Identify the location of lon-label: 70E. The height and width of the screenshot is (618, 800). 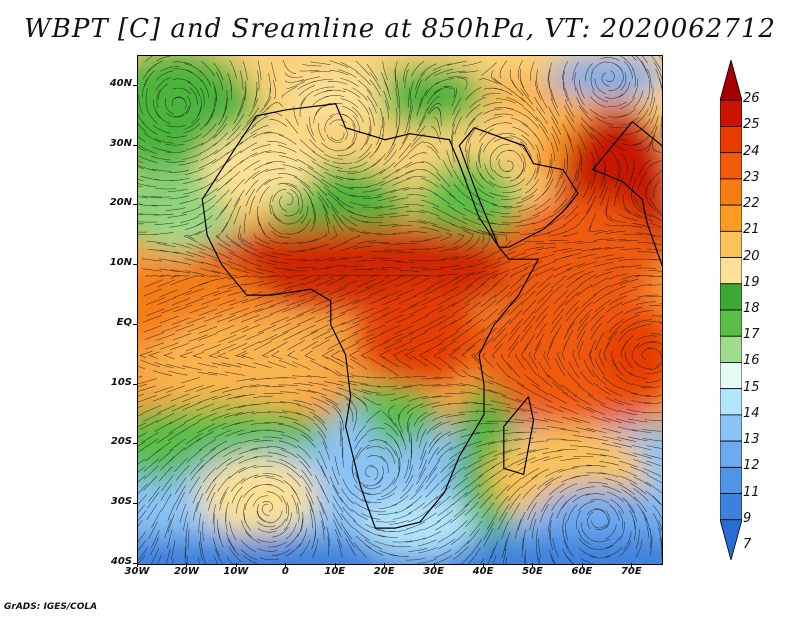
(631, 571).